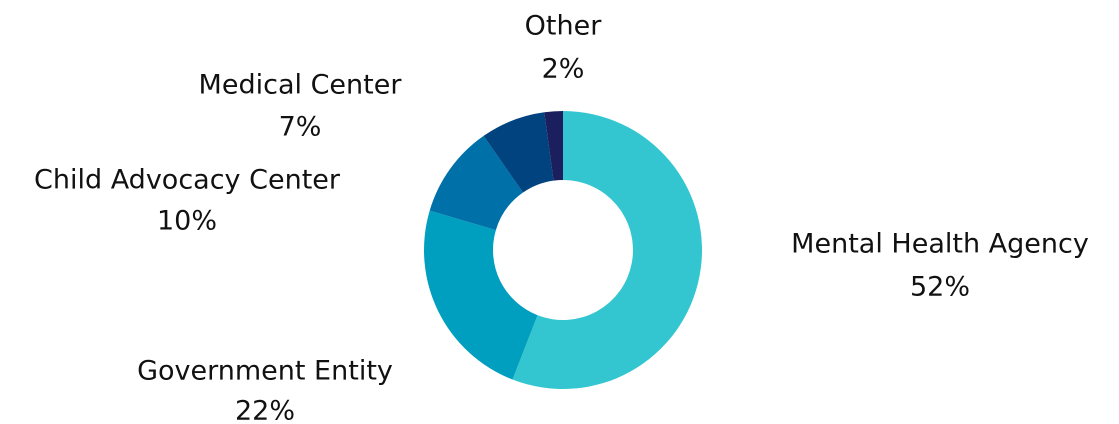  Describe the element at coordinates (187, 180) in the screenshot. I see `slice-label: Child Advocacy Center` at that location.